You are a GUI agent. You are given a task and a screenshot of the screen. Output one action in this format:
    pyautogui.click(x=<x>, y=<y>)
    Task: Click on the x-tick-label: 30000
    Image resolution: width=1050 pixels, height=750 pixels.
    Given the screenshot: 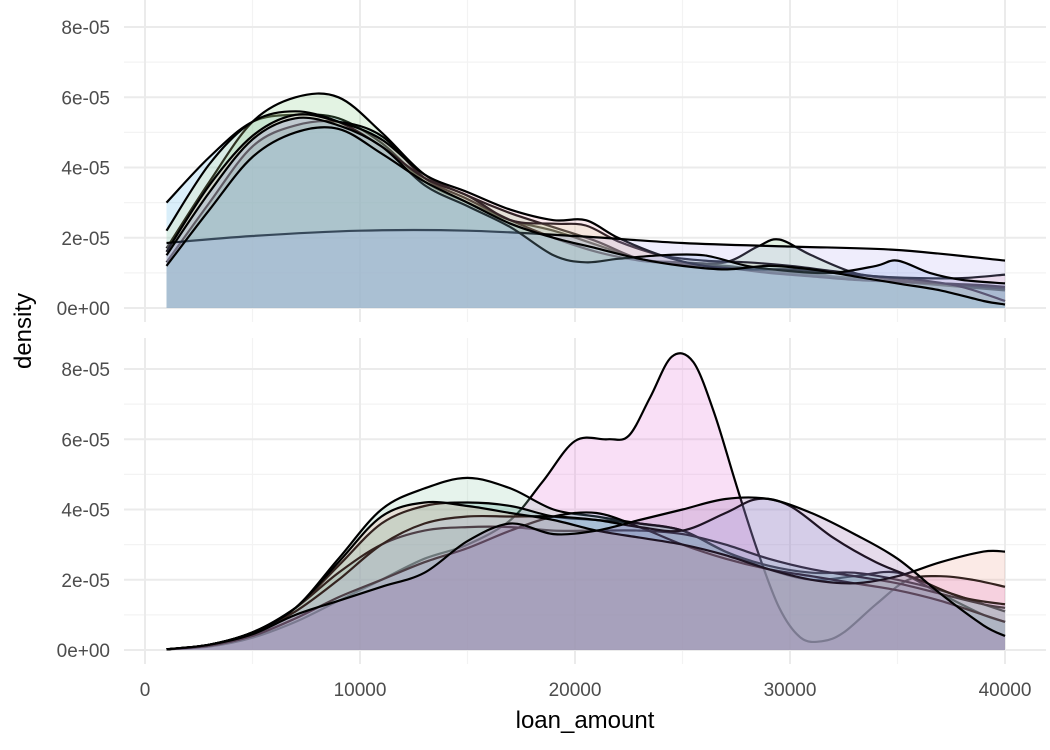 What is the action you would take?
    pyautogui.click(x=790, y=690)
    